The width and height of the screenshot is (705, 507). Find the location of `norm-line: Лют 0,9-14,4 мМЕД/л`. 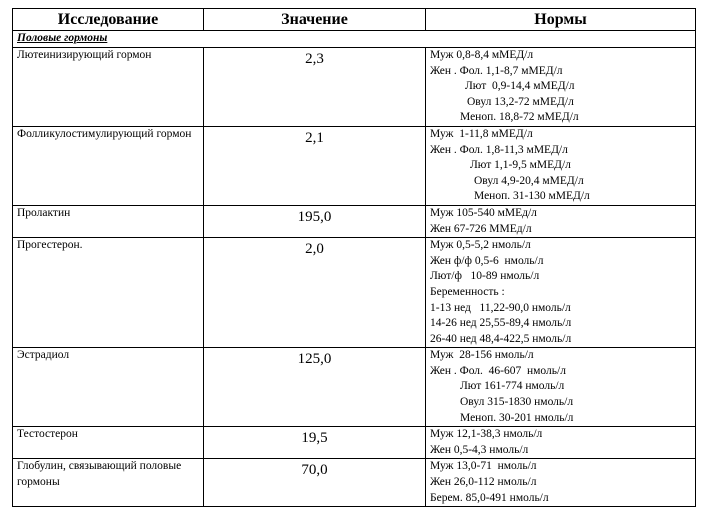

norm-line: Лют 0,9-14,4 мМЕД/л is located at coordinates (520, 86).